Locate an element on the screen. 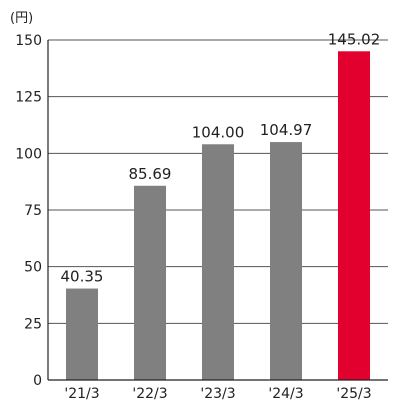  data-label: 104.00 is located at coordinates (218, 132).